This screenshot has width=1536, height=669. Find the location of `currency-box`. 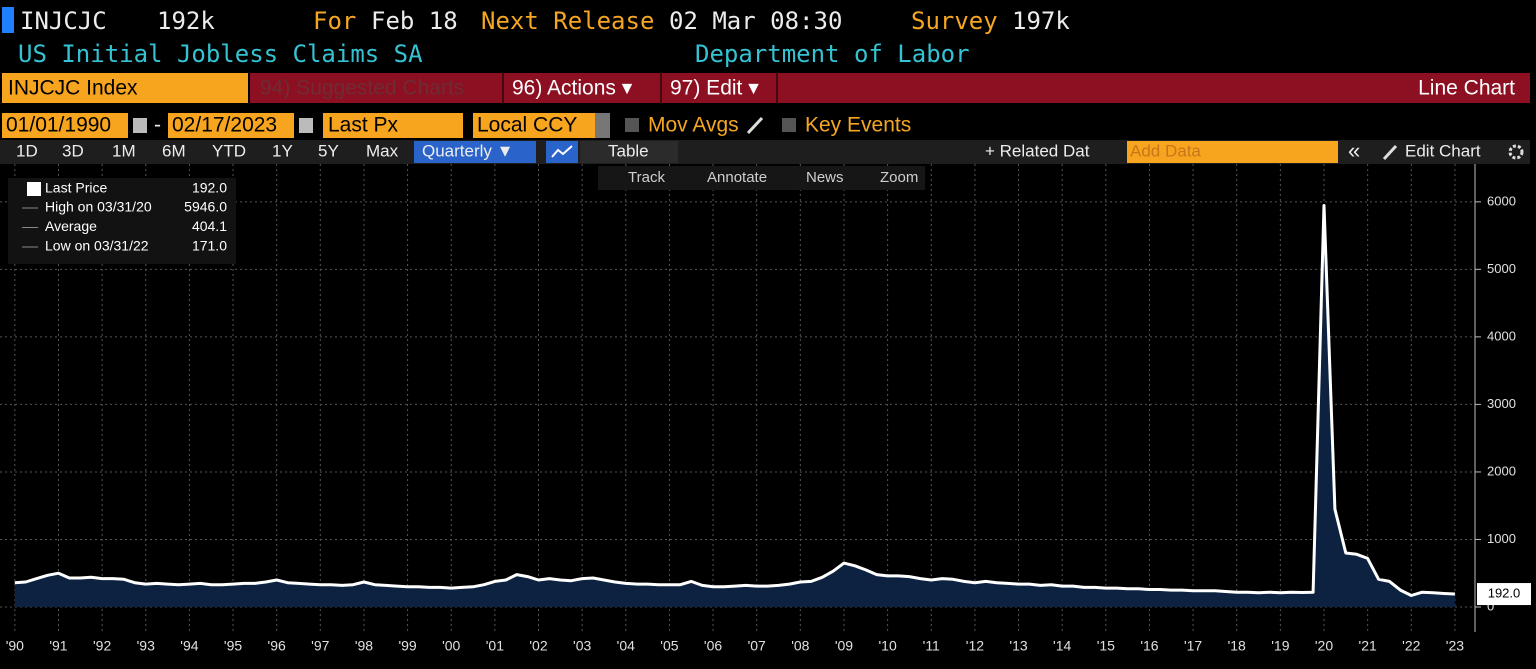

currency-box is located at coordinates (534, 125).